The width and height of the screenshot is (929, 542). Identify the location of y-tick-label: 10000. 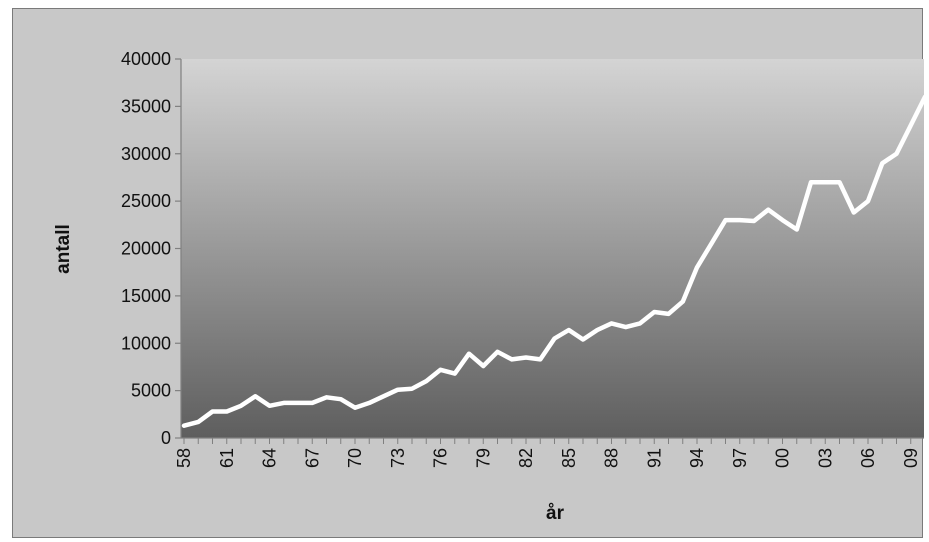
(146, 343).